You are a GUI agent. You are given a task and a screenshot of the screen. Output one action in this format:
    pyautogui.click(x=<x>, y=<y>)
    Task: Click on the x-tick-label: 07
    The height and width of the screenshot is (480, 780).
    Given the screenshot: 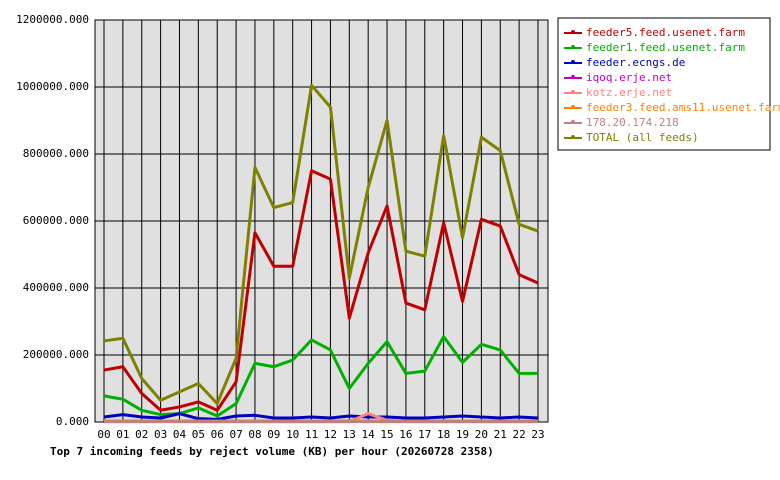 What is the action you would take?
    pyautogui.click(x=235, y=434)
    